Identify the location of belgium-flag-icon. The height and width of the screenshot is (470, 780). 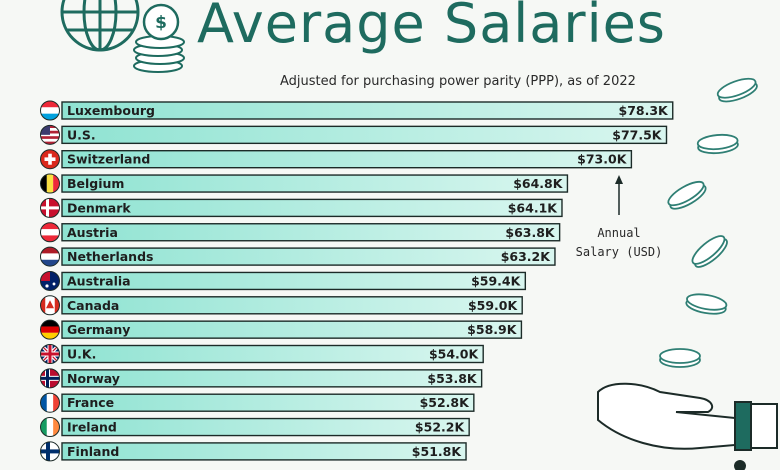
(50, 183).